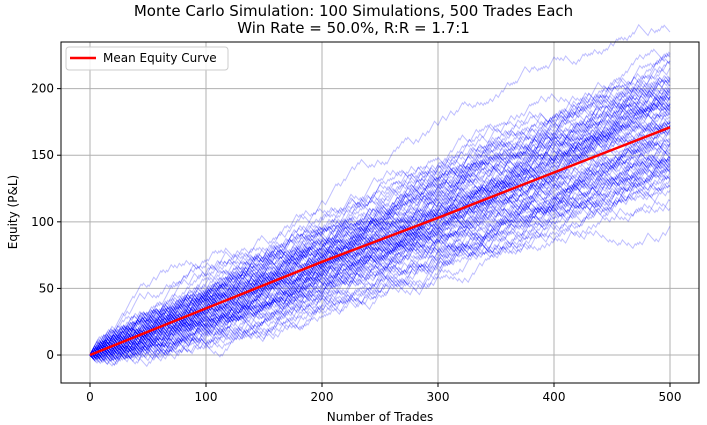  I want to click on x-tick-label: 200, so click(322, 397).